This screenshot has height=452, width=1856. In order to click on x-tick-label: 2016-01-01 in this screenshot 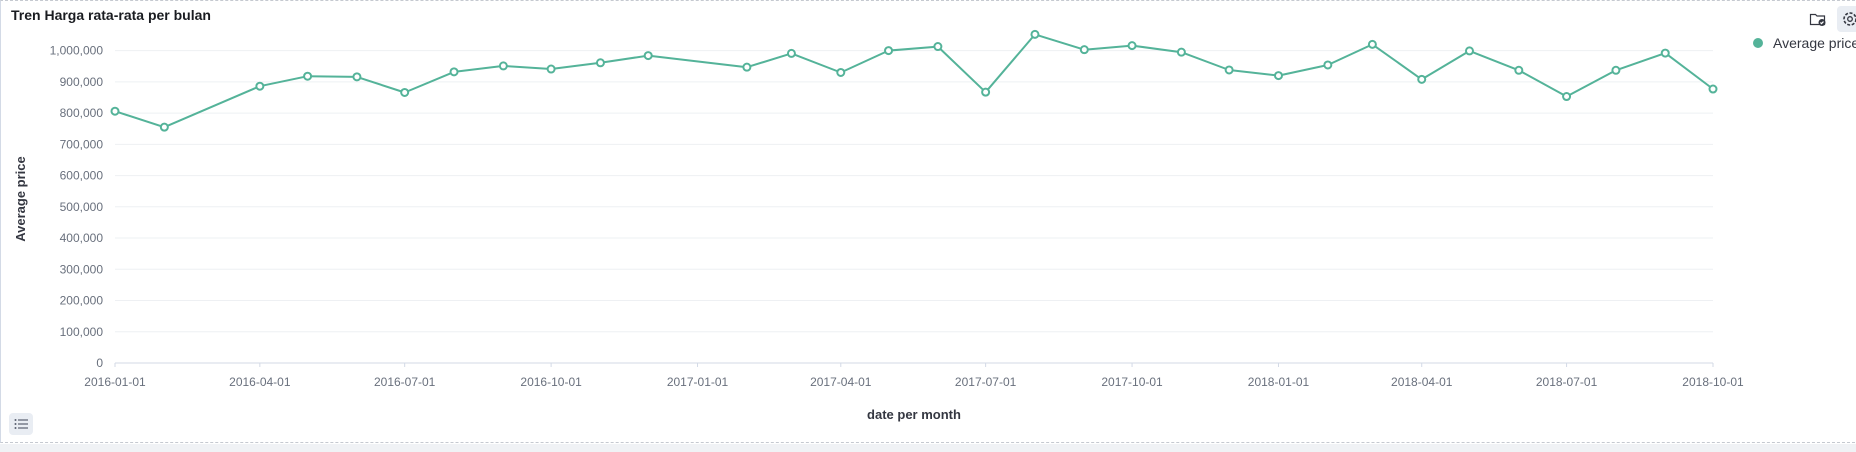, I will do `click(115, 382)`.